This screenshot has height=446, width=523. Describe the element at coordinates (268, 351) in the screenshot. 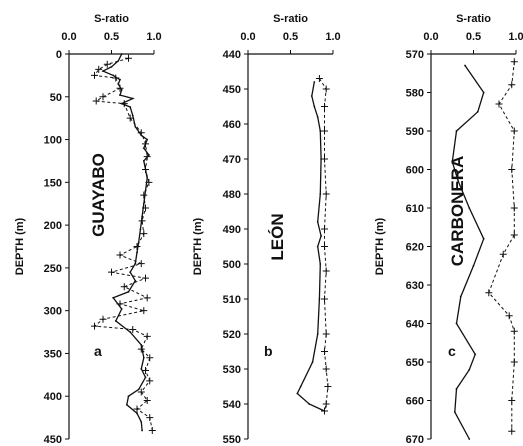

I see `panel-letter: b` at that location.